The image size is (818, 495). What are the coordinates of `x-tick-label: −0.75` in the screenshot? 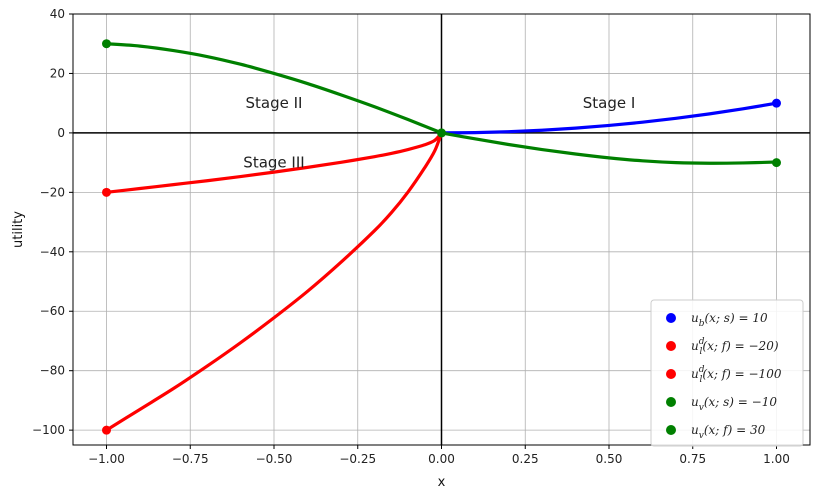 It's located at (190, 459).